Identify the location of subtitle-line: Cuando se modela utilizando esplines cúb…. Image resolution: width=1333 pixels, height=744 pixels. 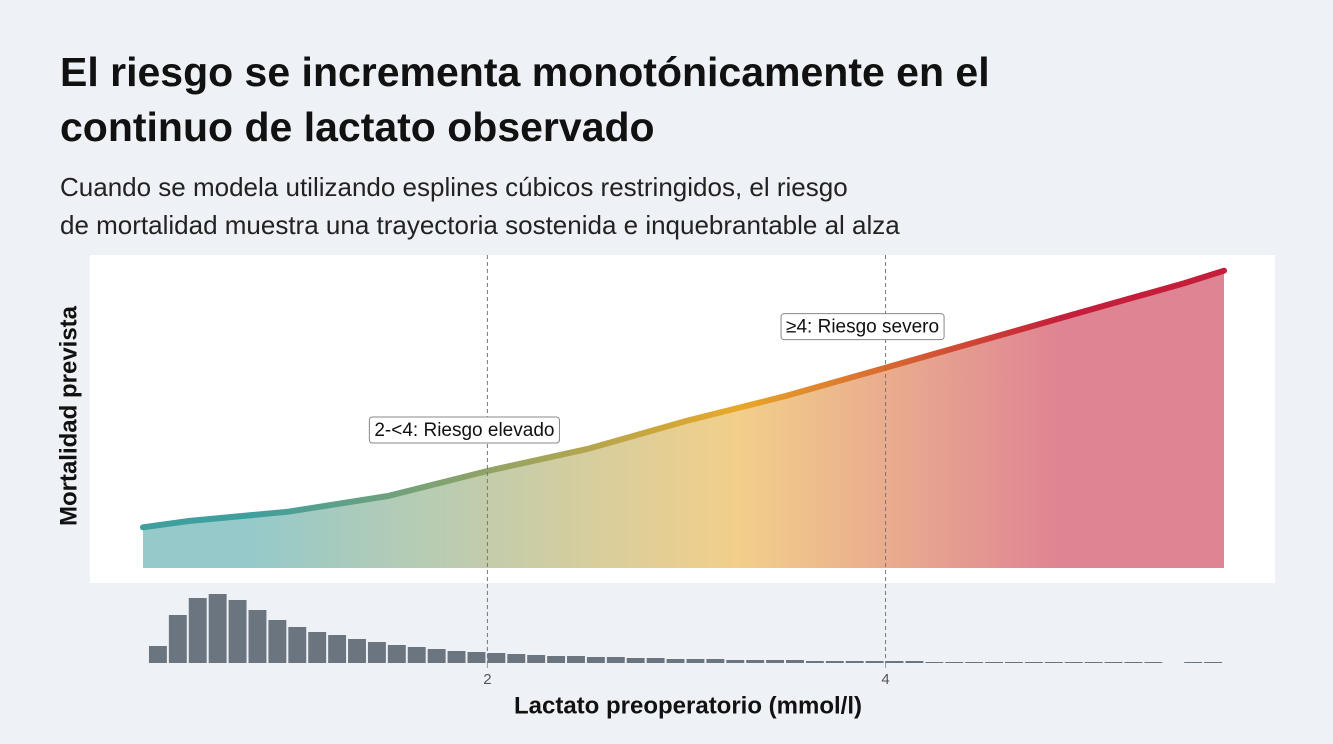
(454, 187).